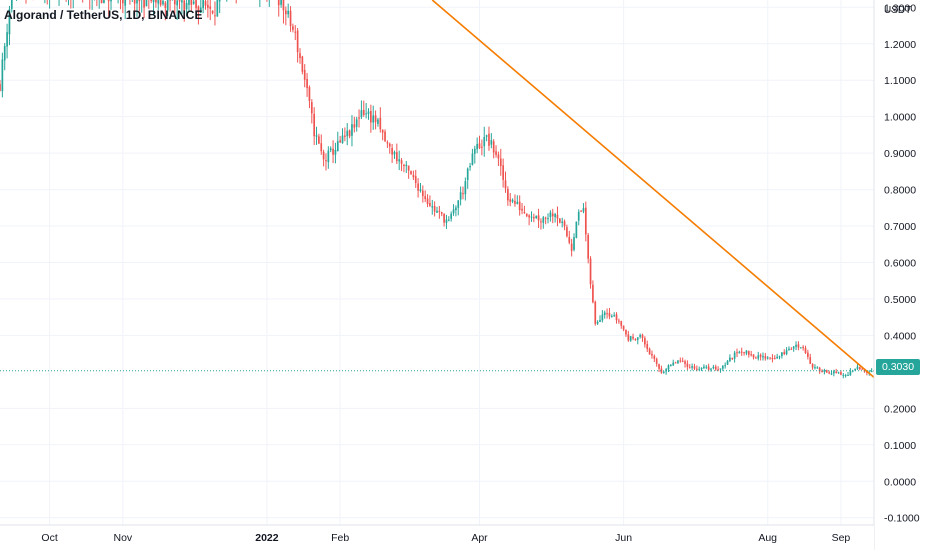  What do you see at coordinates (437, 537) in the screenshot?
I see `time-axis-background` at bounding box center [437, 537].